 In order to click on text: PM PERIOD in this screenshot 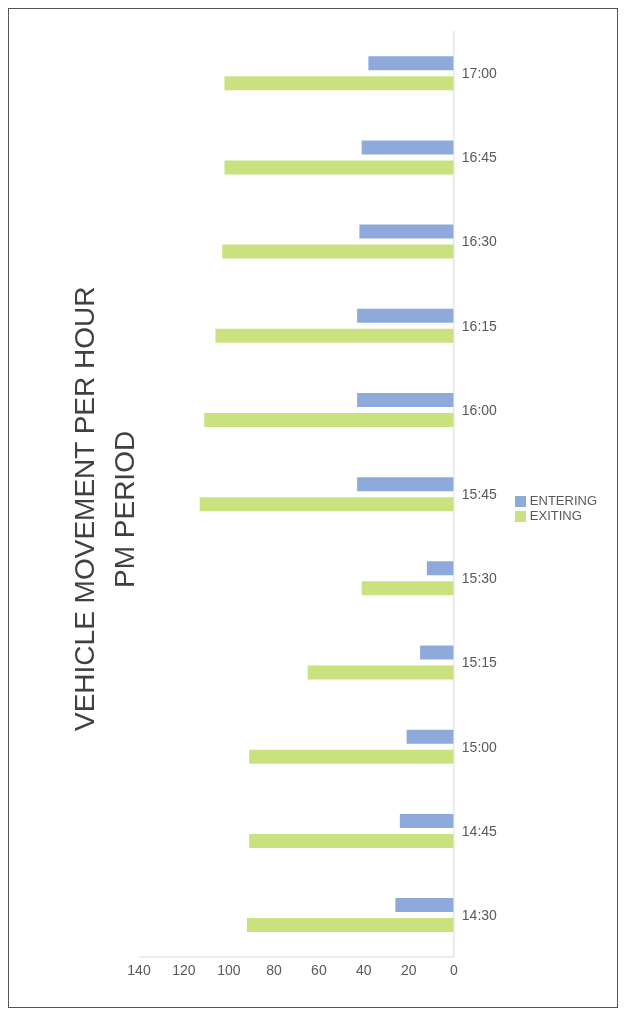, I will do `click(124, 509)`.